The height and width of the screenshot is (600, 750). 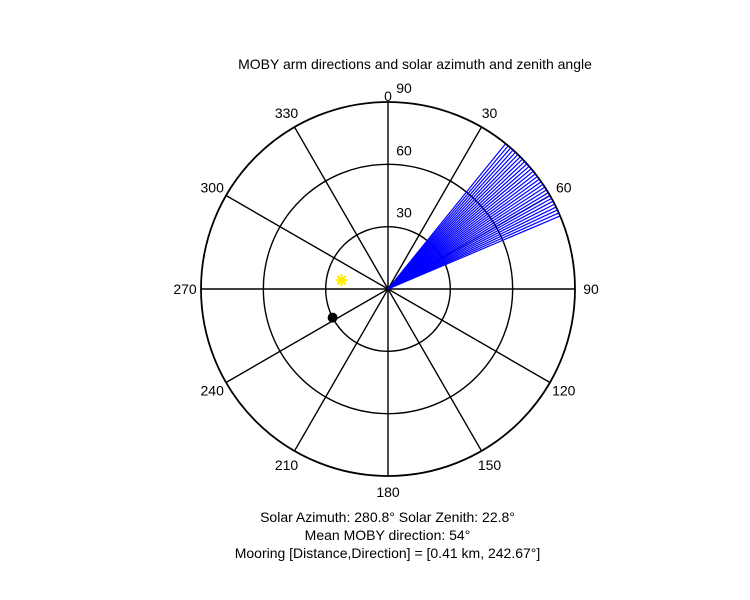 I want to click on angular-tick-label-150: 150, so click(x=490, y=465).